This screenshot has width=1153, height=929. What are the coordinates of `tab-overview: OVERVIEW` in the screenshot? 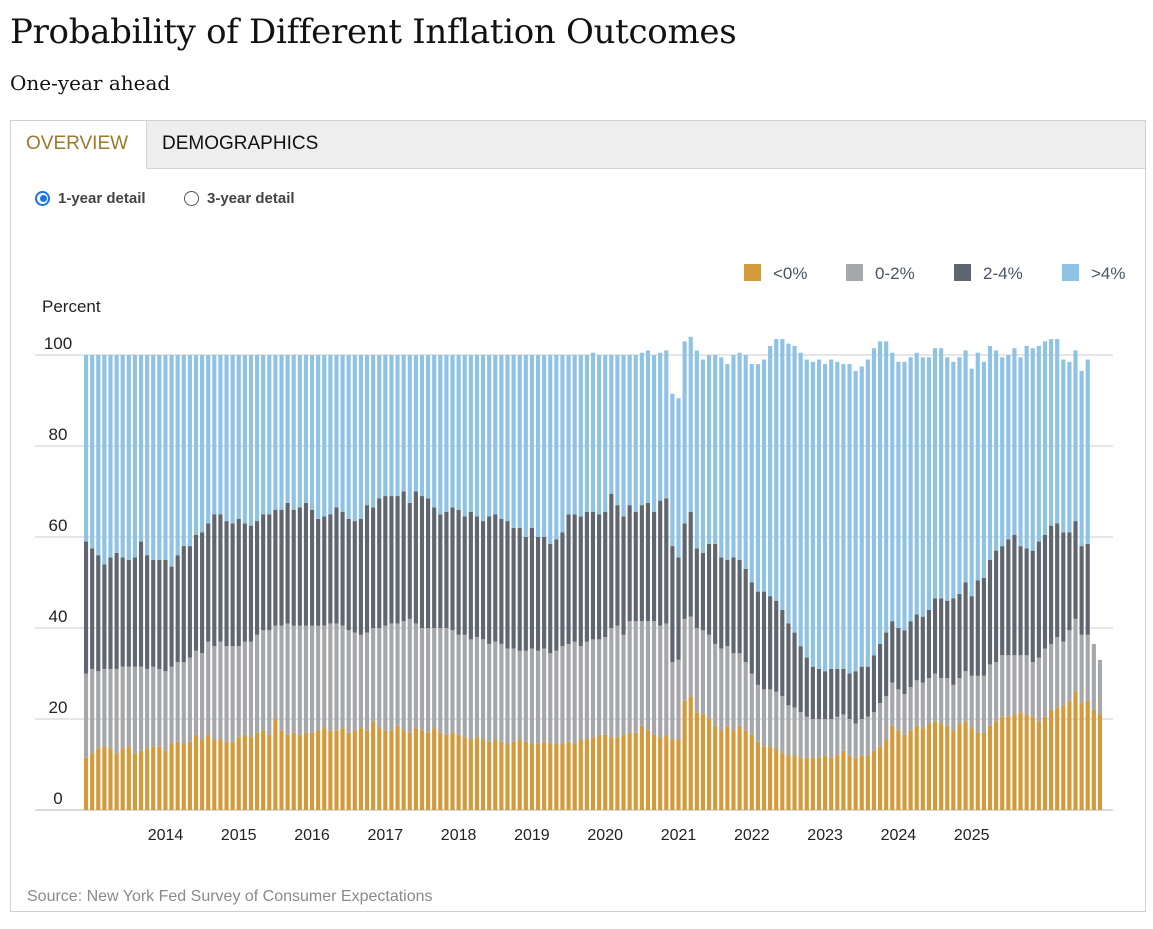 It's located at (79, 145).